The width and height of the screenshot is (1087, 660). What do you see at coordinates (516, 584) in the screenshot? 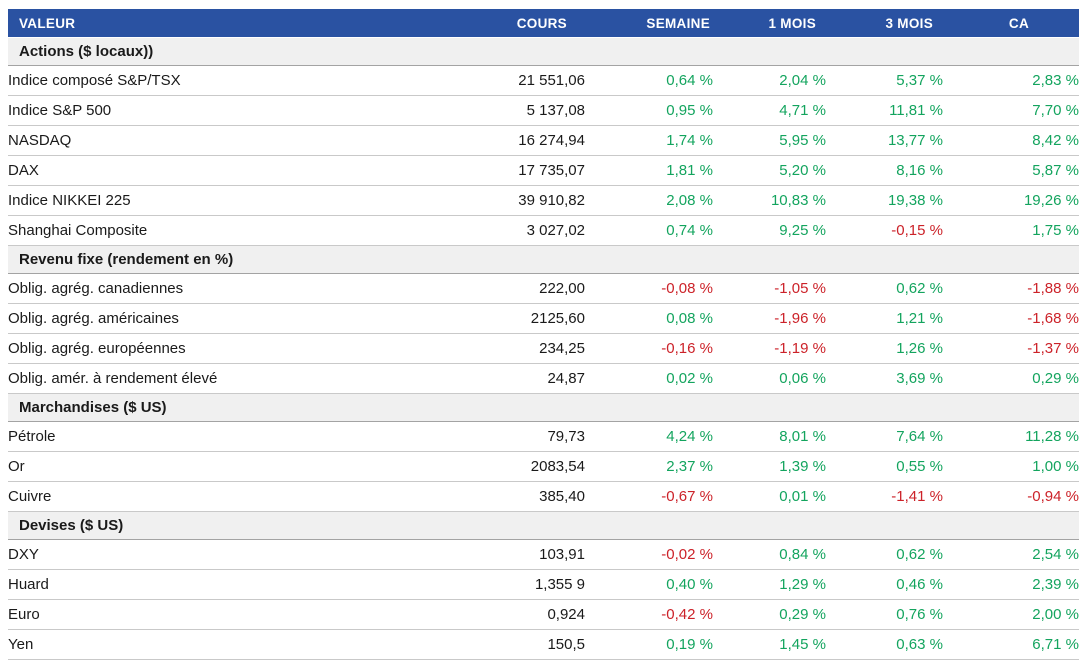
I see `price-value: 1,355 9` at bounding box center [516, 584].